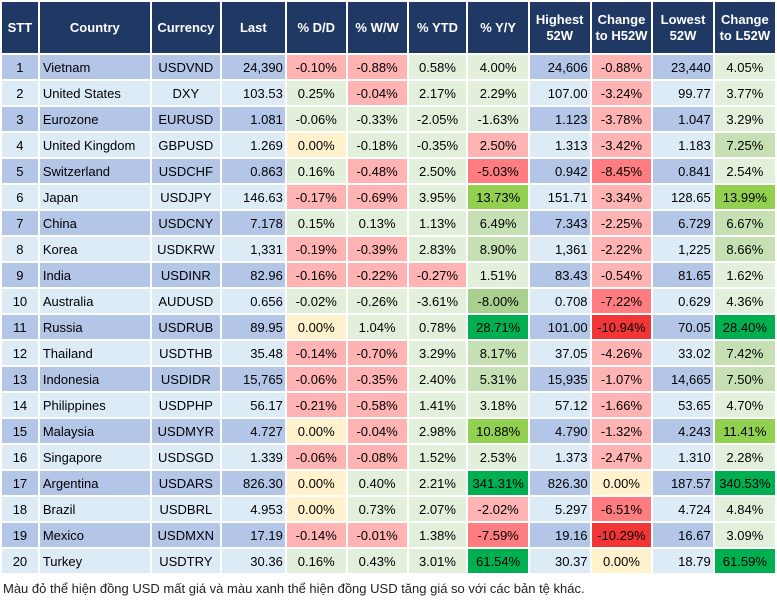  I want to click on cell-ww: -0.22%, so click(377, 275).